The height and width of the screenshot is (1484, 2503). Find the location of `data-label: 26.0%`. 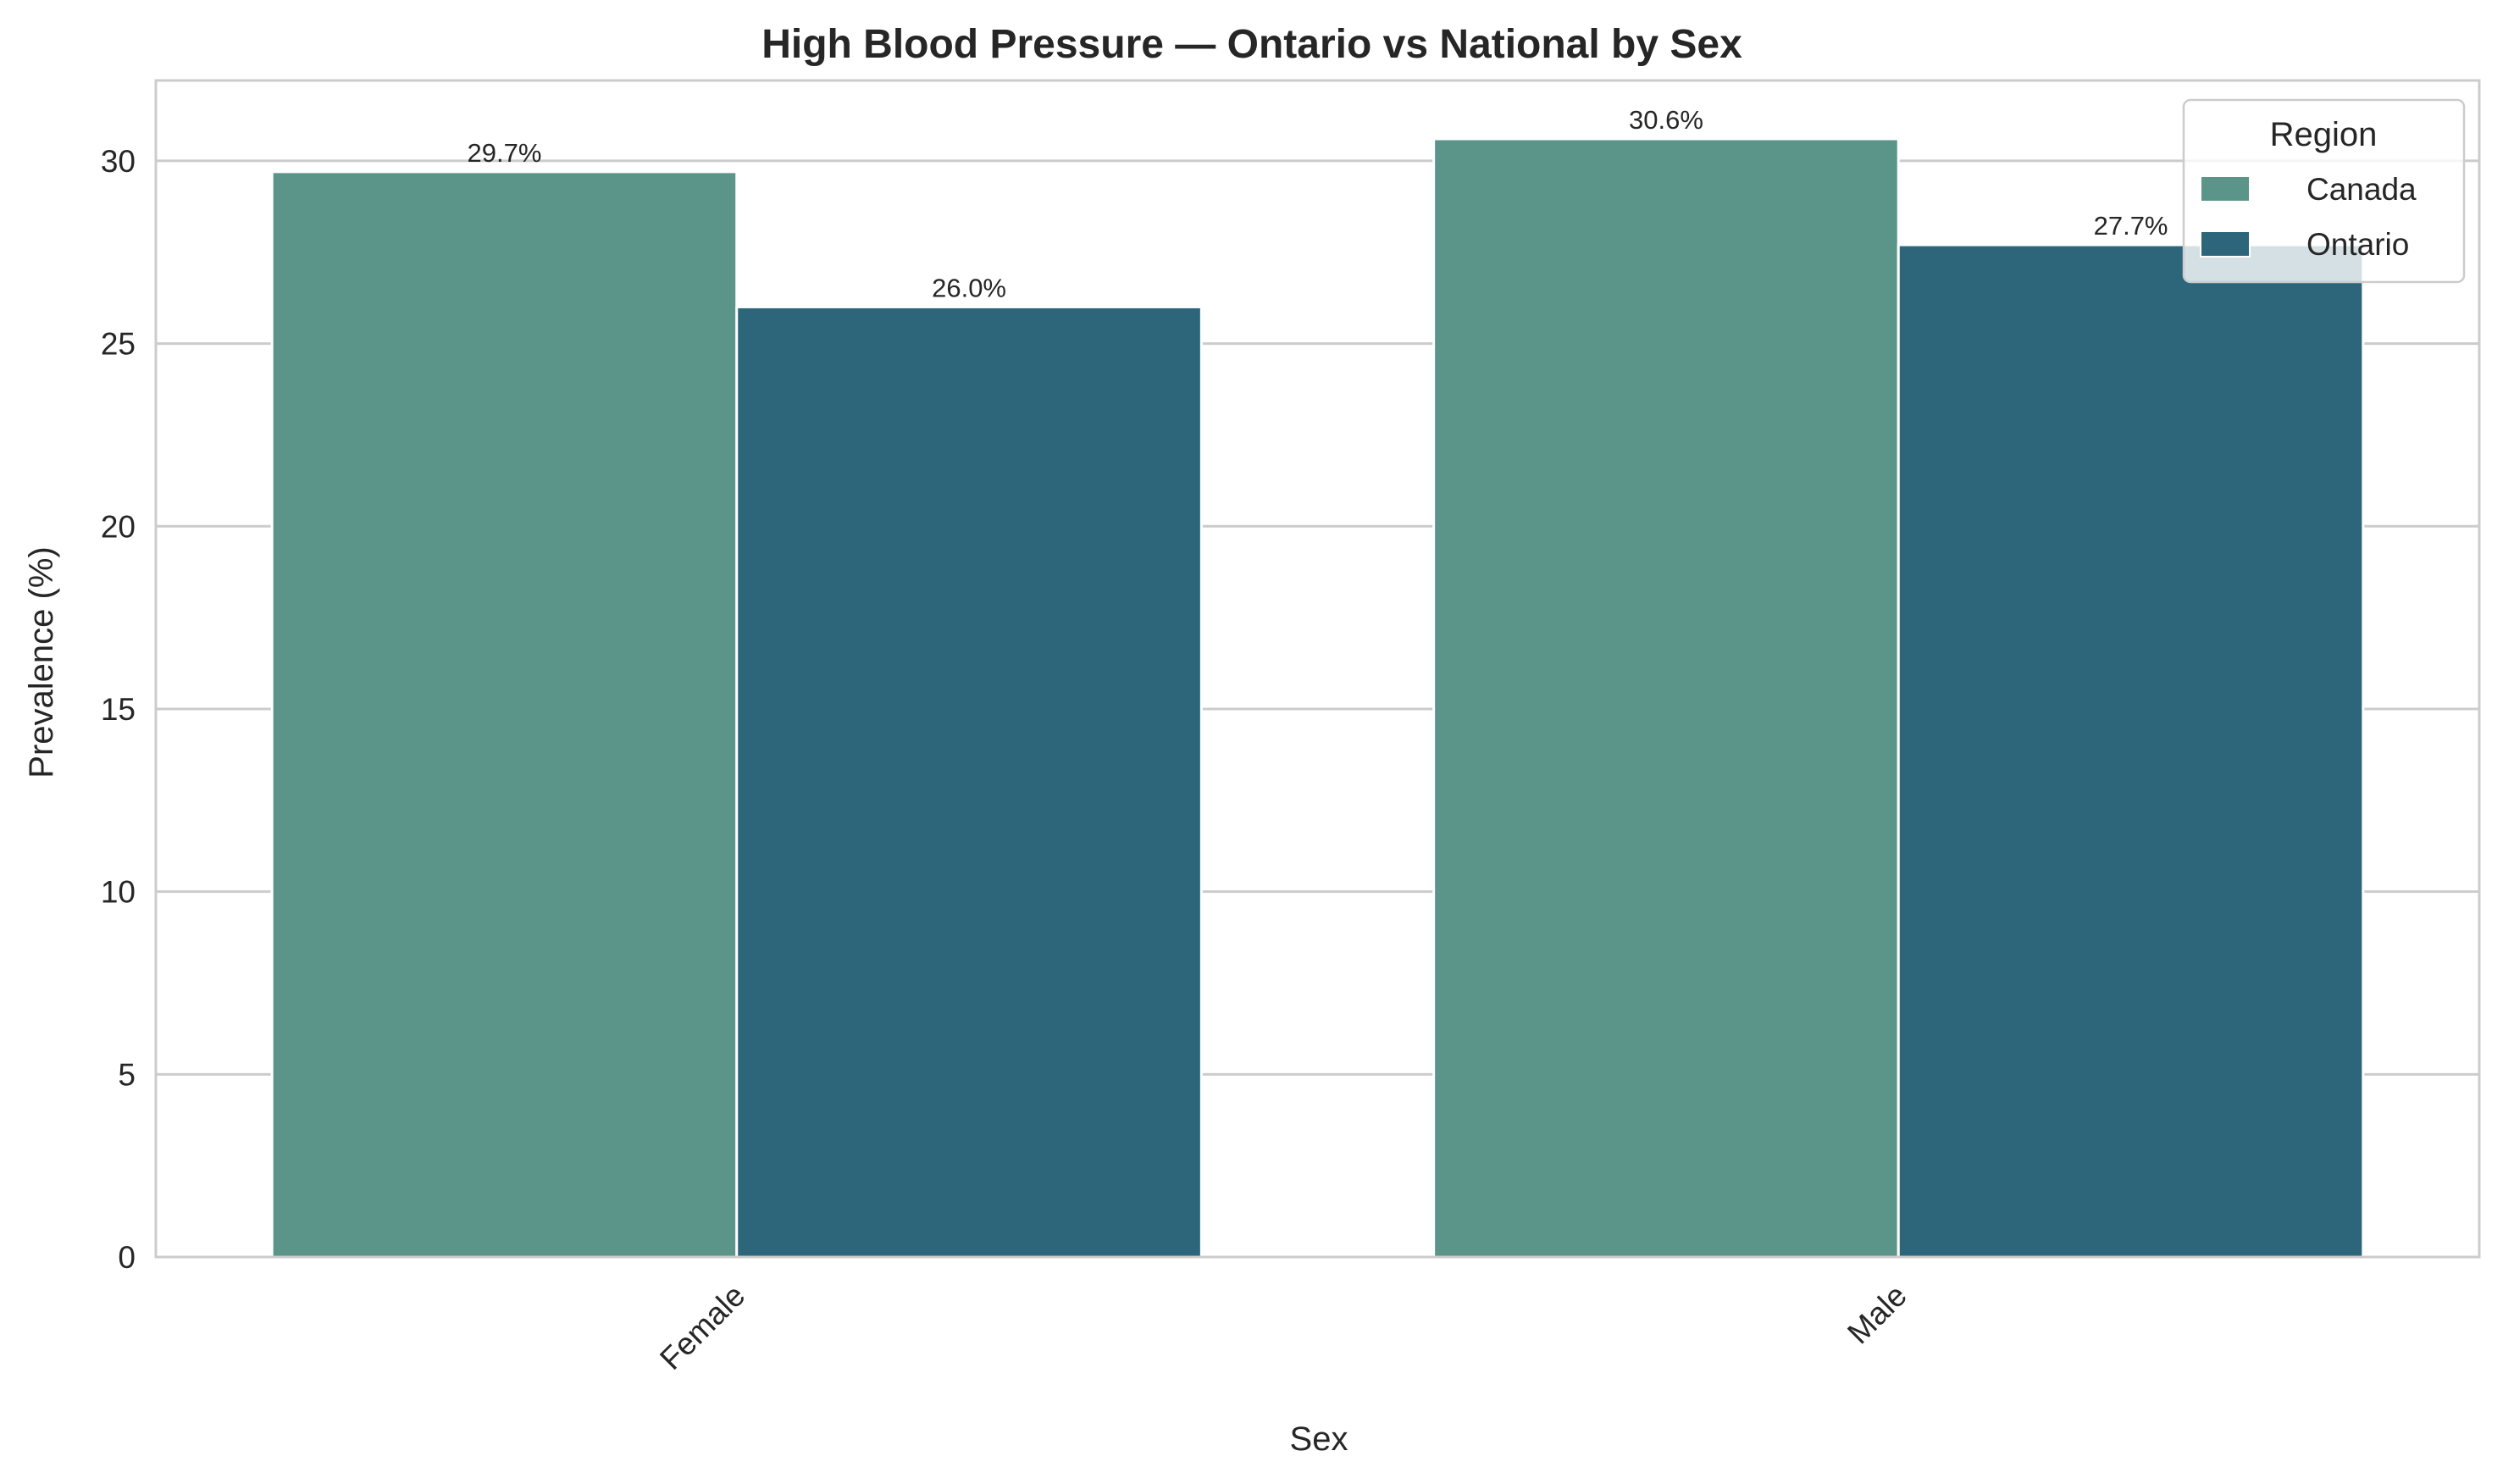

data-label: 26.0% is located at coordinates (969, 287).